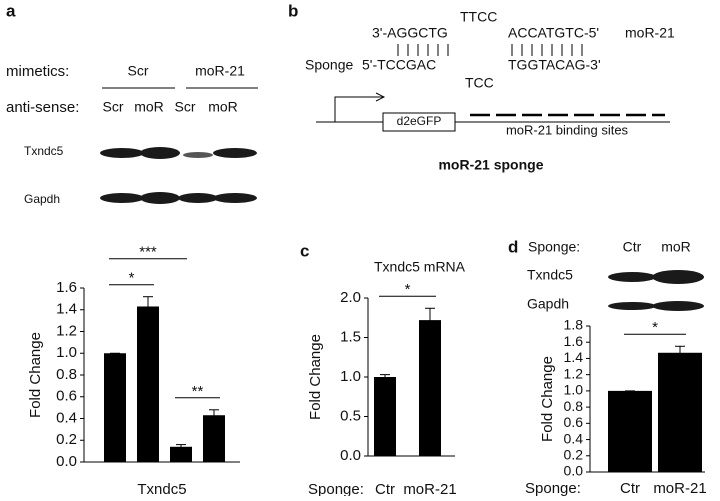 This screenshot has height=501, width=720. I want to click on sequence: ACCATGTC-5', so click(553, 33).